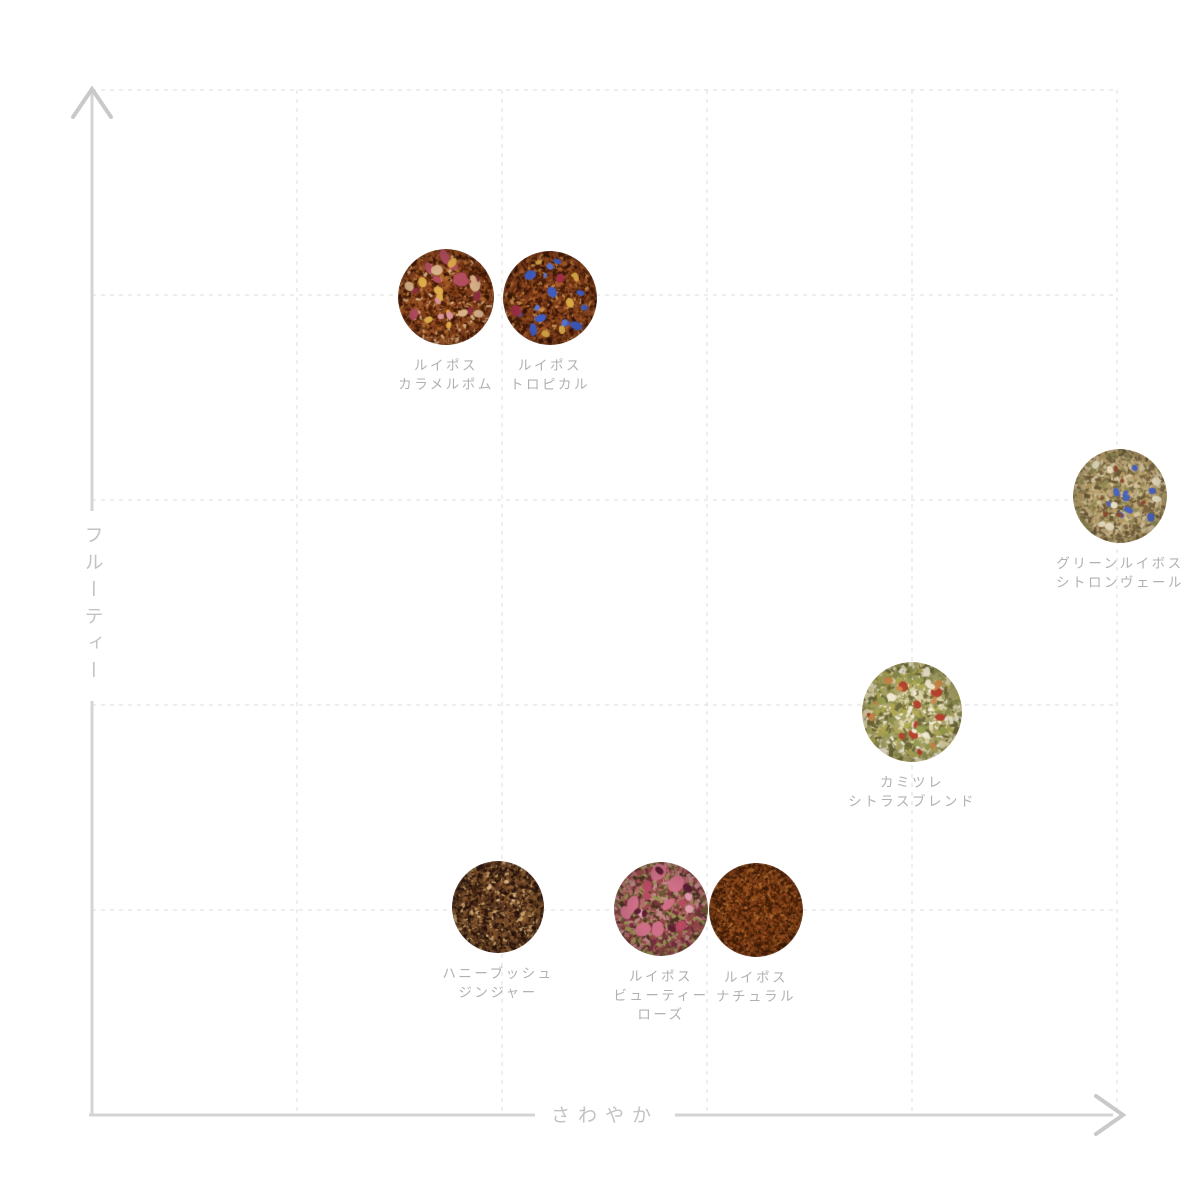 This screenshot has width=1200, height=1200. Describe the element at coordinates (756, 910) in the screenshot. I see `tea-photo-rooibos-natural` at that location.